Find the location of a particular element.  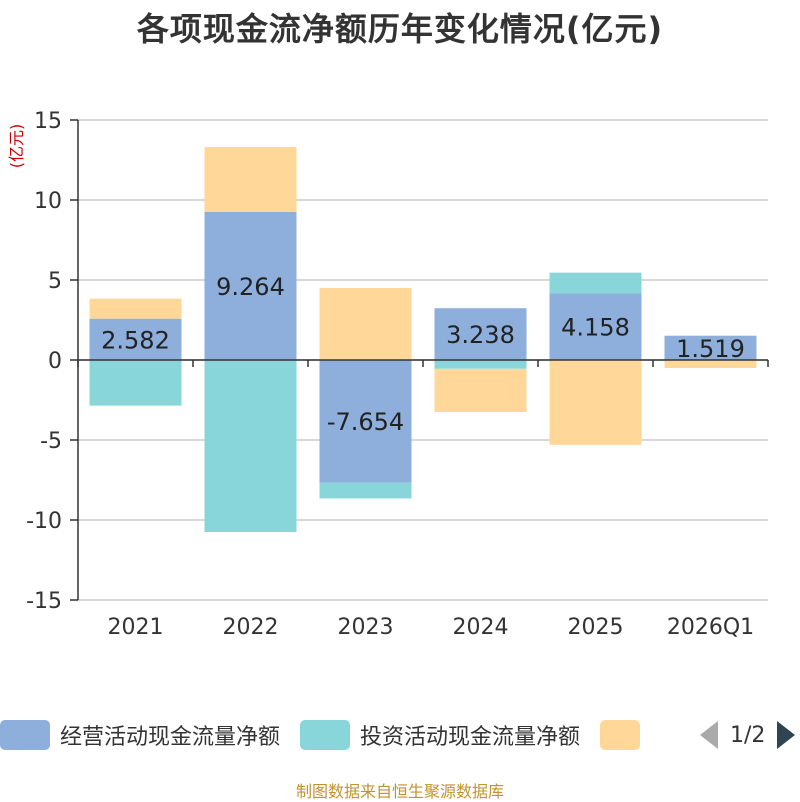

data-label-2025: 4.158 is located at coordinates (595, 328).